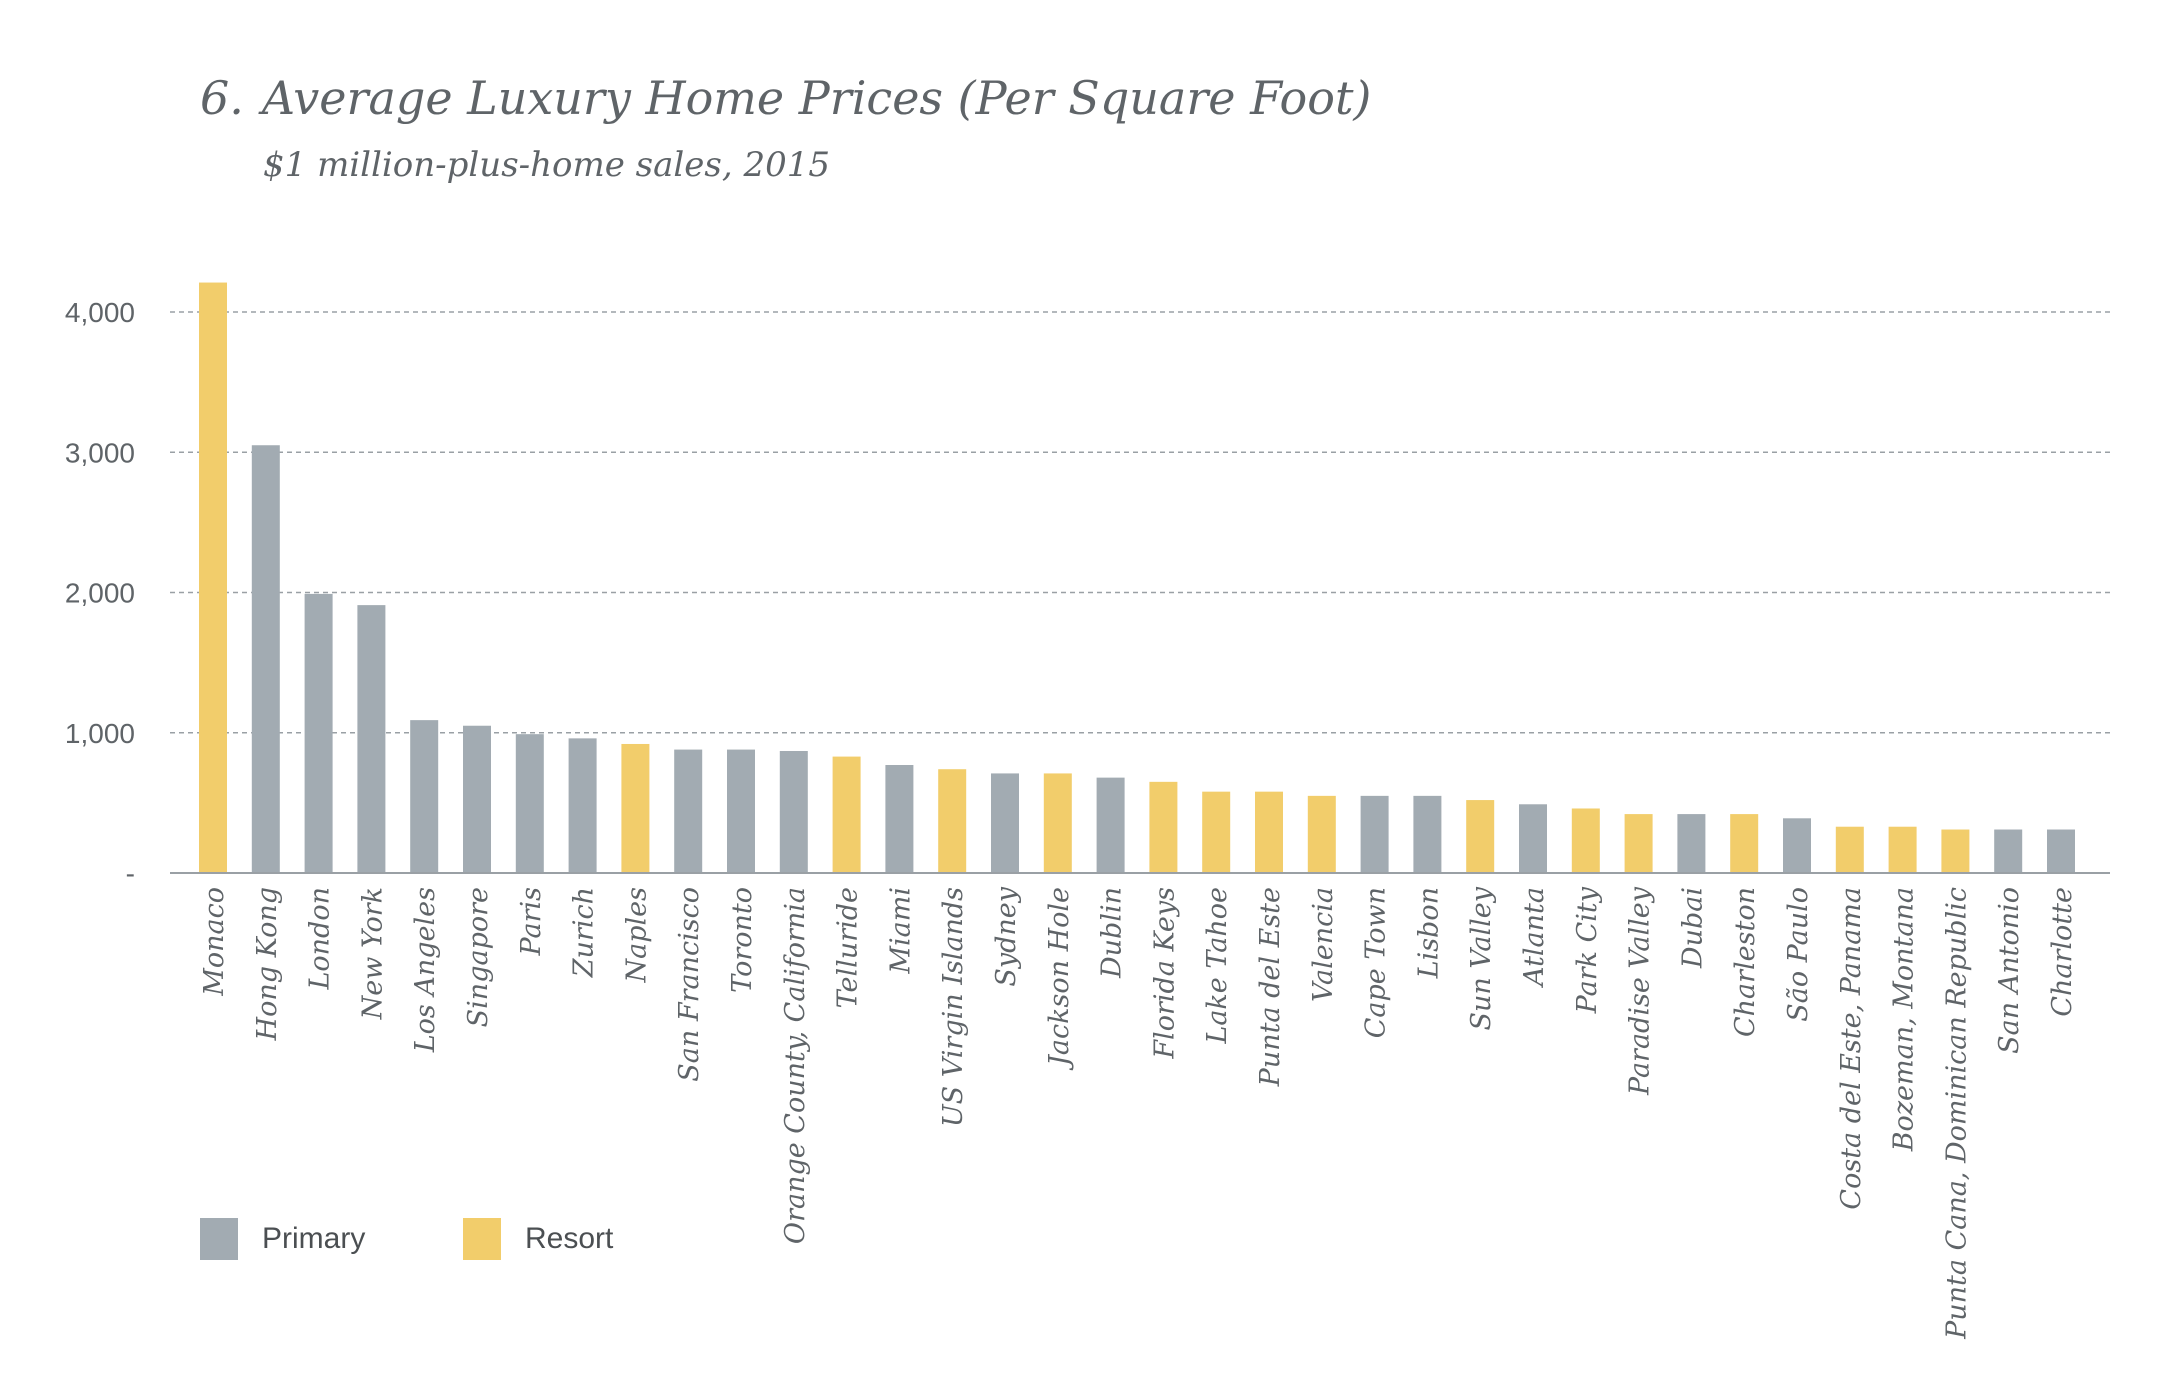 This screenshot has height=1399, width=2160. What do you see at coordinates (1534, 938) in the screenshot?
I see `x-tick-label-atlanta: Atlanta` at bounding box center [1534, 938].